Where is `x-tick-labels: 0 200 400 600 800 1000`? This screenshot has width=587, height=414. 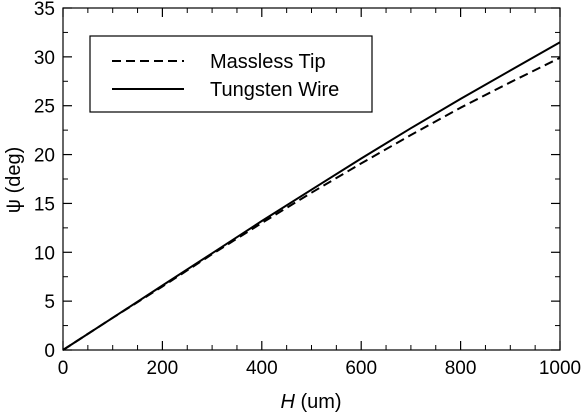 x-tick-labels: 0 200 400 600 800 1000 is located at coordinates (319, 368).